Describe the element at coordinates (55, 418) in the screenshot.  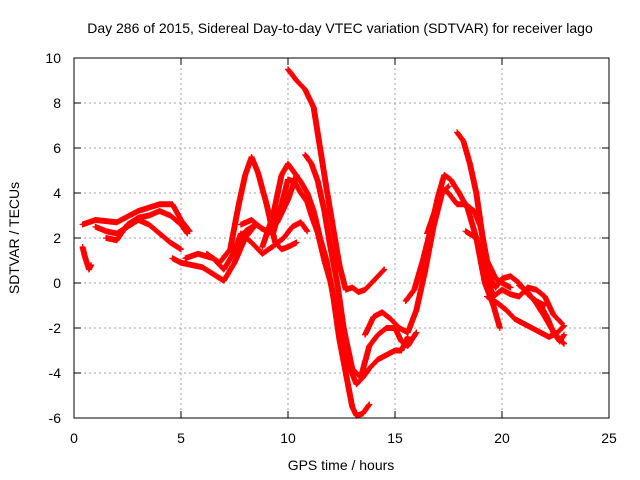
I see `y-tick-label: -6` at that location.